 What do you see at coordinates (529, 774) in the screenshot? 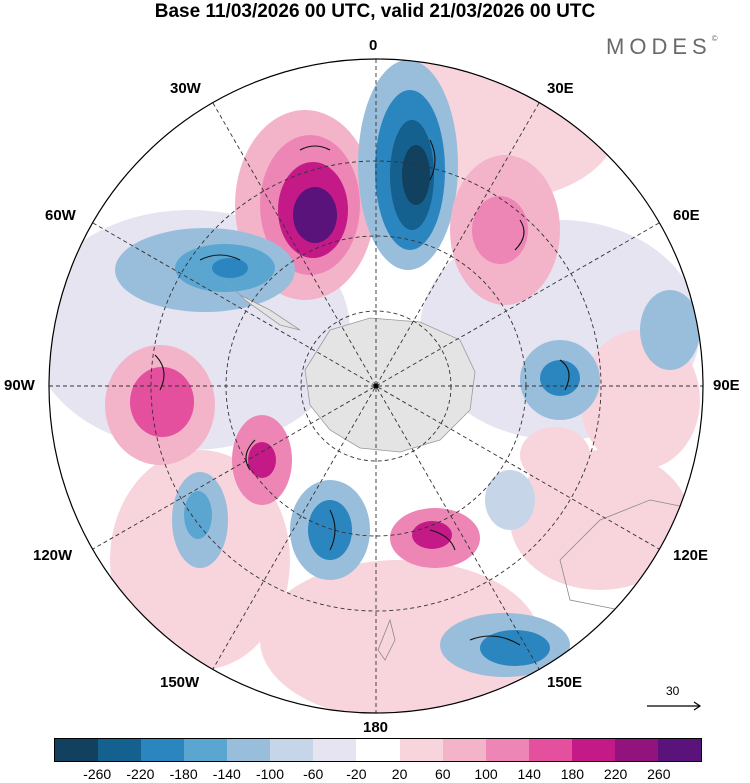
I see `colorbar-tick-label: 140` at bounding box center [529, 774].